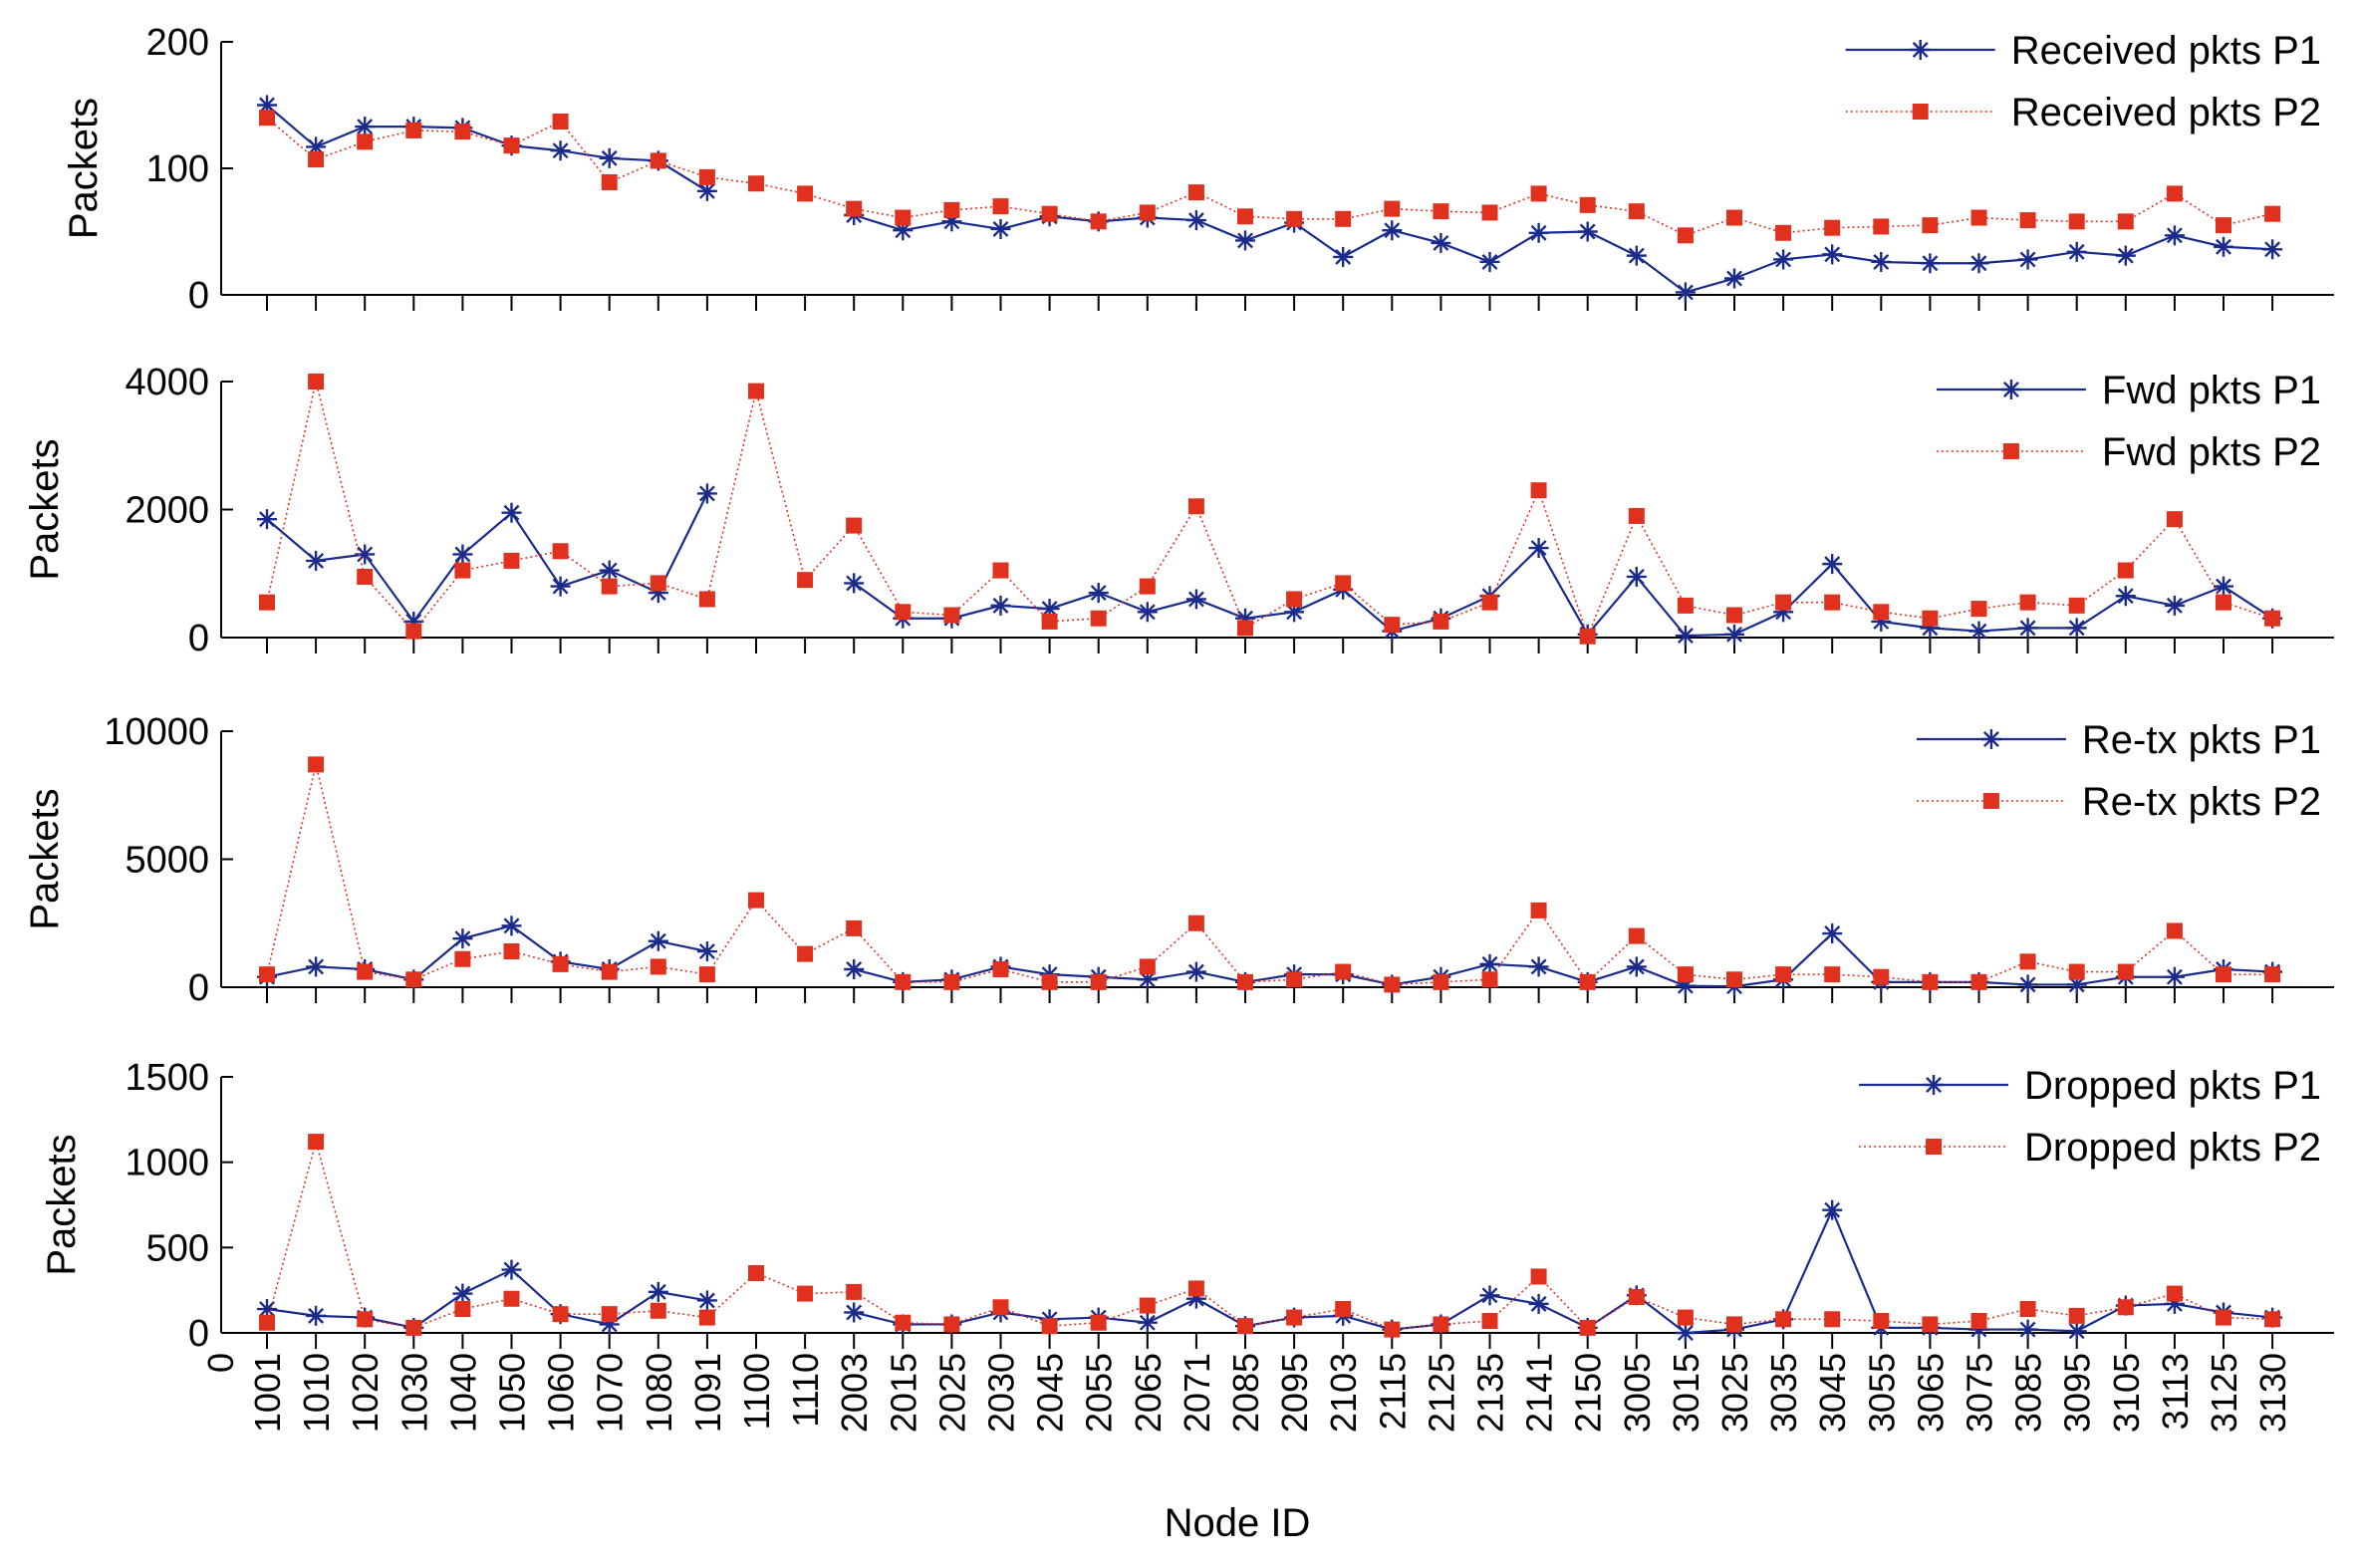  I want to click on legend: Fwd pkts P1 Fwd pkts P2, so click(2128, 421).